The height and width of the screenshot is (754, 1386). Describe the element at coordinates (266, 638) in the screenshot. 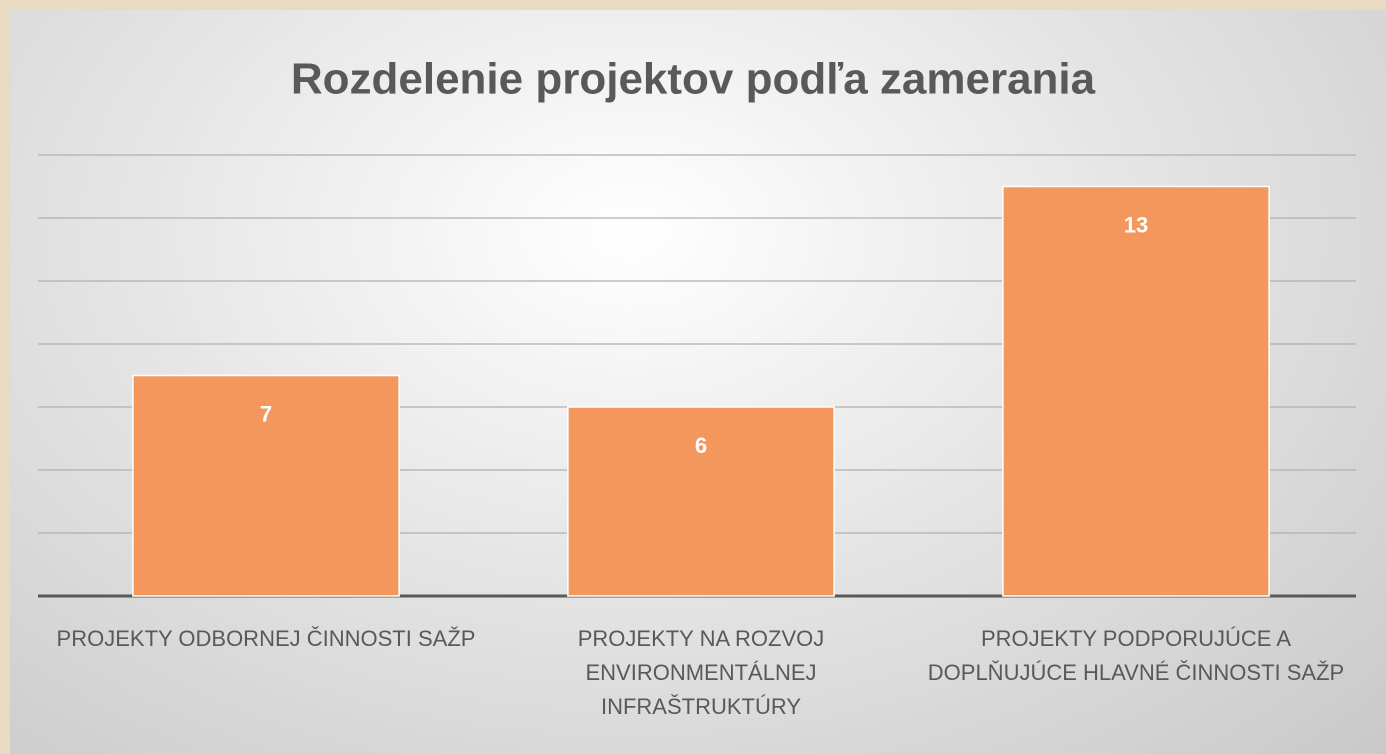

I see `x-tick-label: PROJEKTY ODBORNEJ ČINNOSTI SAŽP` at that location.